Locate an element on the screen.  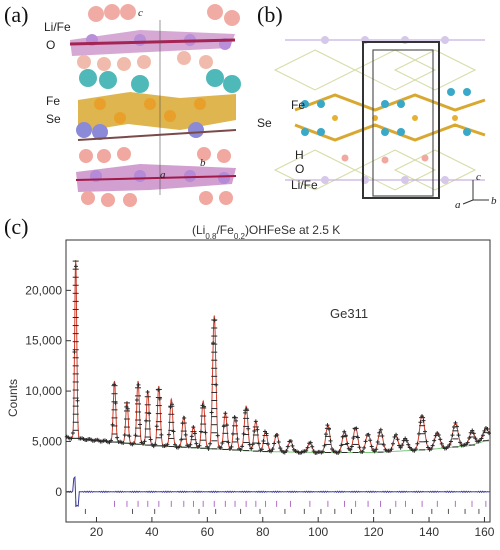
panel-a-label: (a) is located at coordinates (16, 14).